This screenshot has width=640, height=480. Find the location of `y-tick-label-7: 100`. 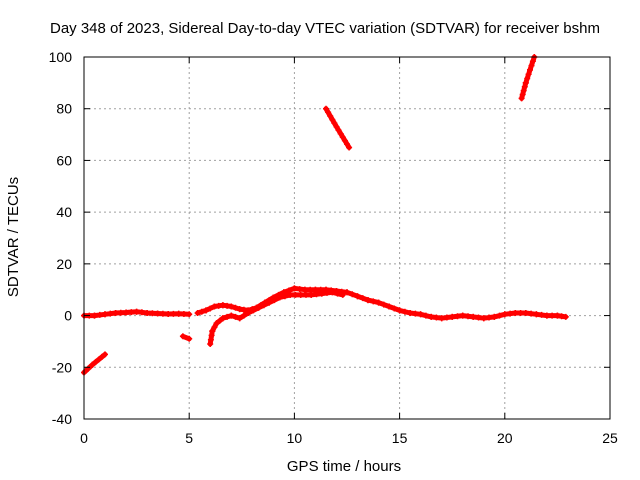

y-tick-label-7: 100 is located at coordinates (61, 57).